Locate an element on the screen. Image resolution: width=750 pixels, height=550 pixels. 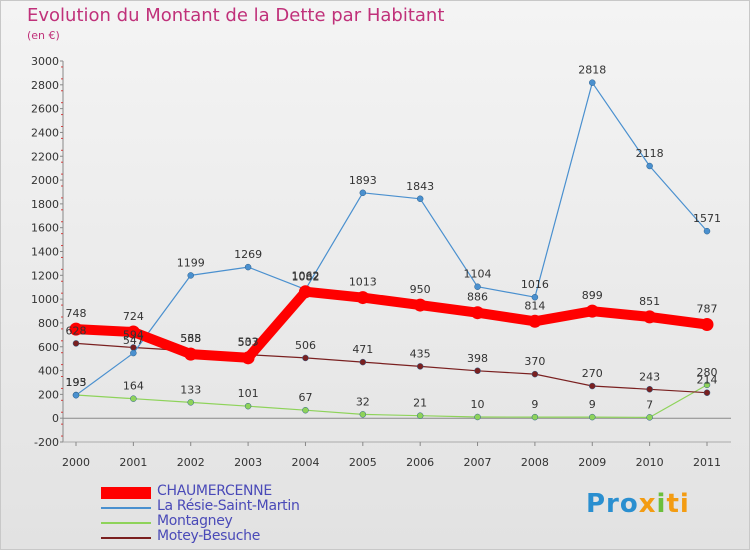
x-tick-label: 2001 is located at coordinates (133, 462).